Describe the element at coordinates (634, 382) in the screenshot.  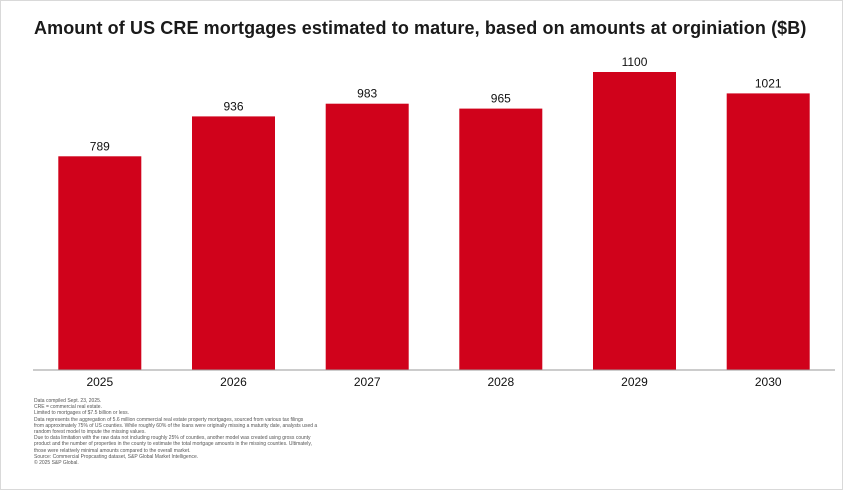
I see `x-tick-label-2029: 2029` at that location.